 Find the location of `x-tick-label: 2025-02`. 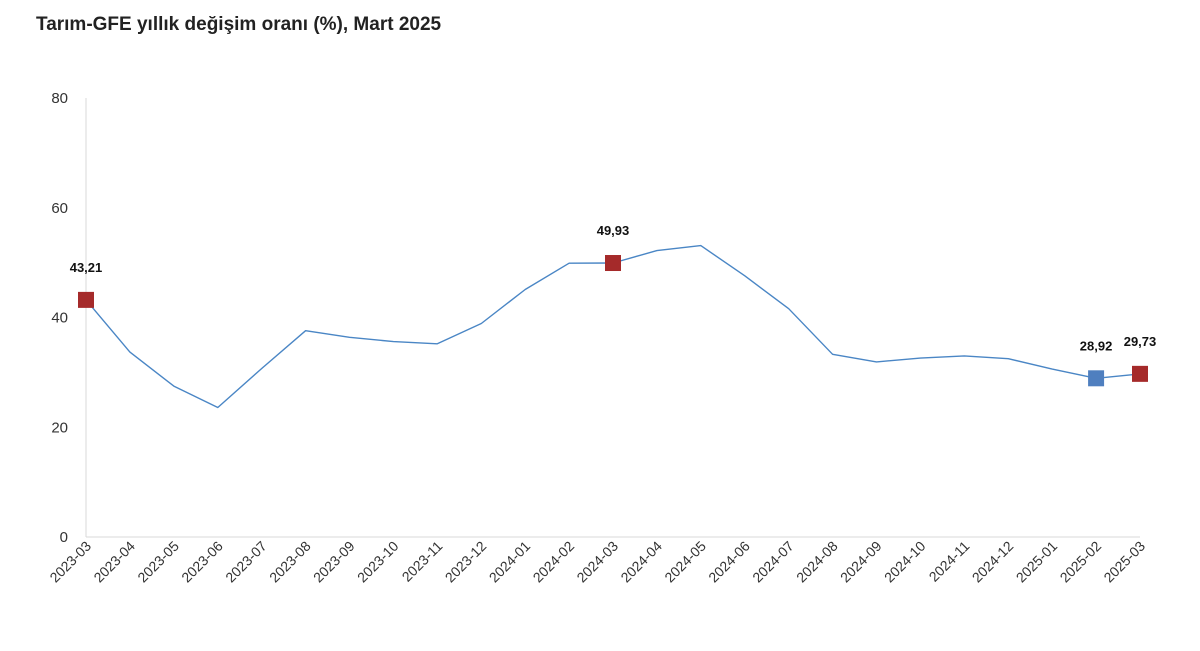

x-tick-label: 2025-02 is located at coordinates (1081, 562).